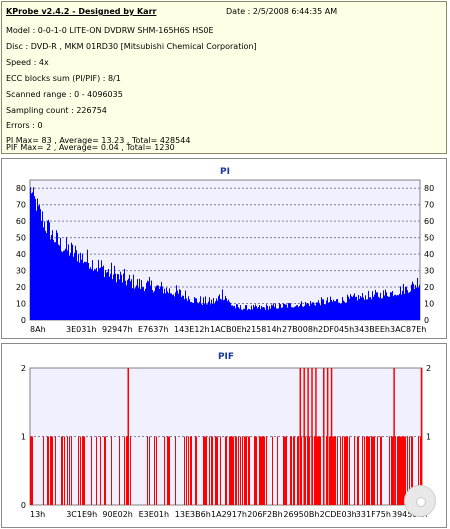 The height and width of the screenshot is (529, 450). I want to click on pi-y-tick-left: 40, so click(21, 254).